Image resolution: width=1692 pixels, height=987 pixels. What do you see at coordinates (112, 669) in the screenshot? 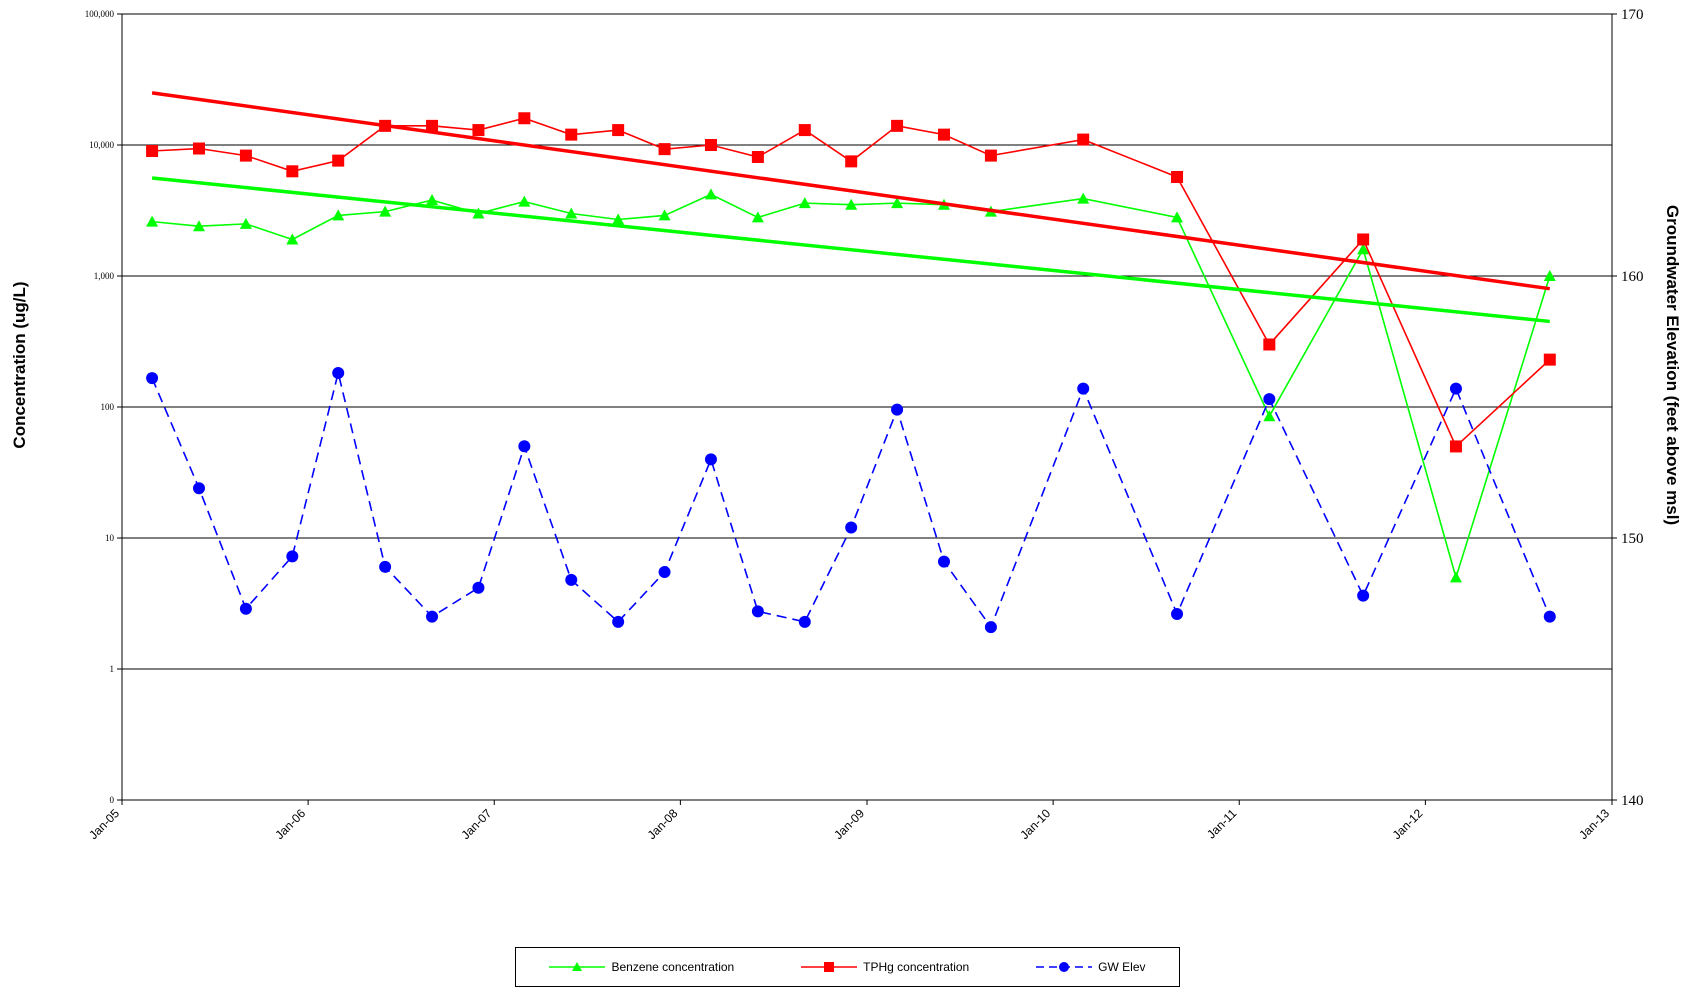
I see `y-left-tick-label: 1` at bounding box center [112, 669].